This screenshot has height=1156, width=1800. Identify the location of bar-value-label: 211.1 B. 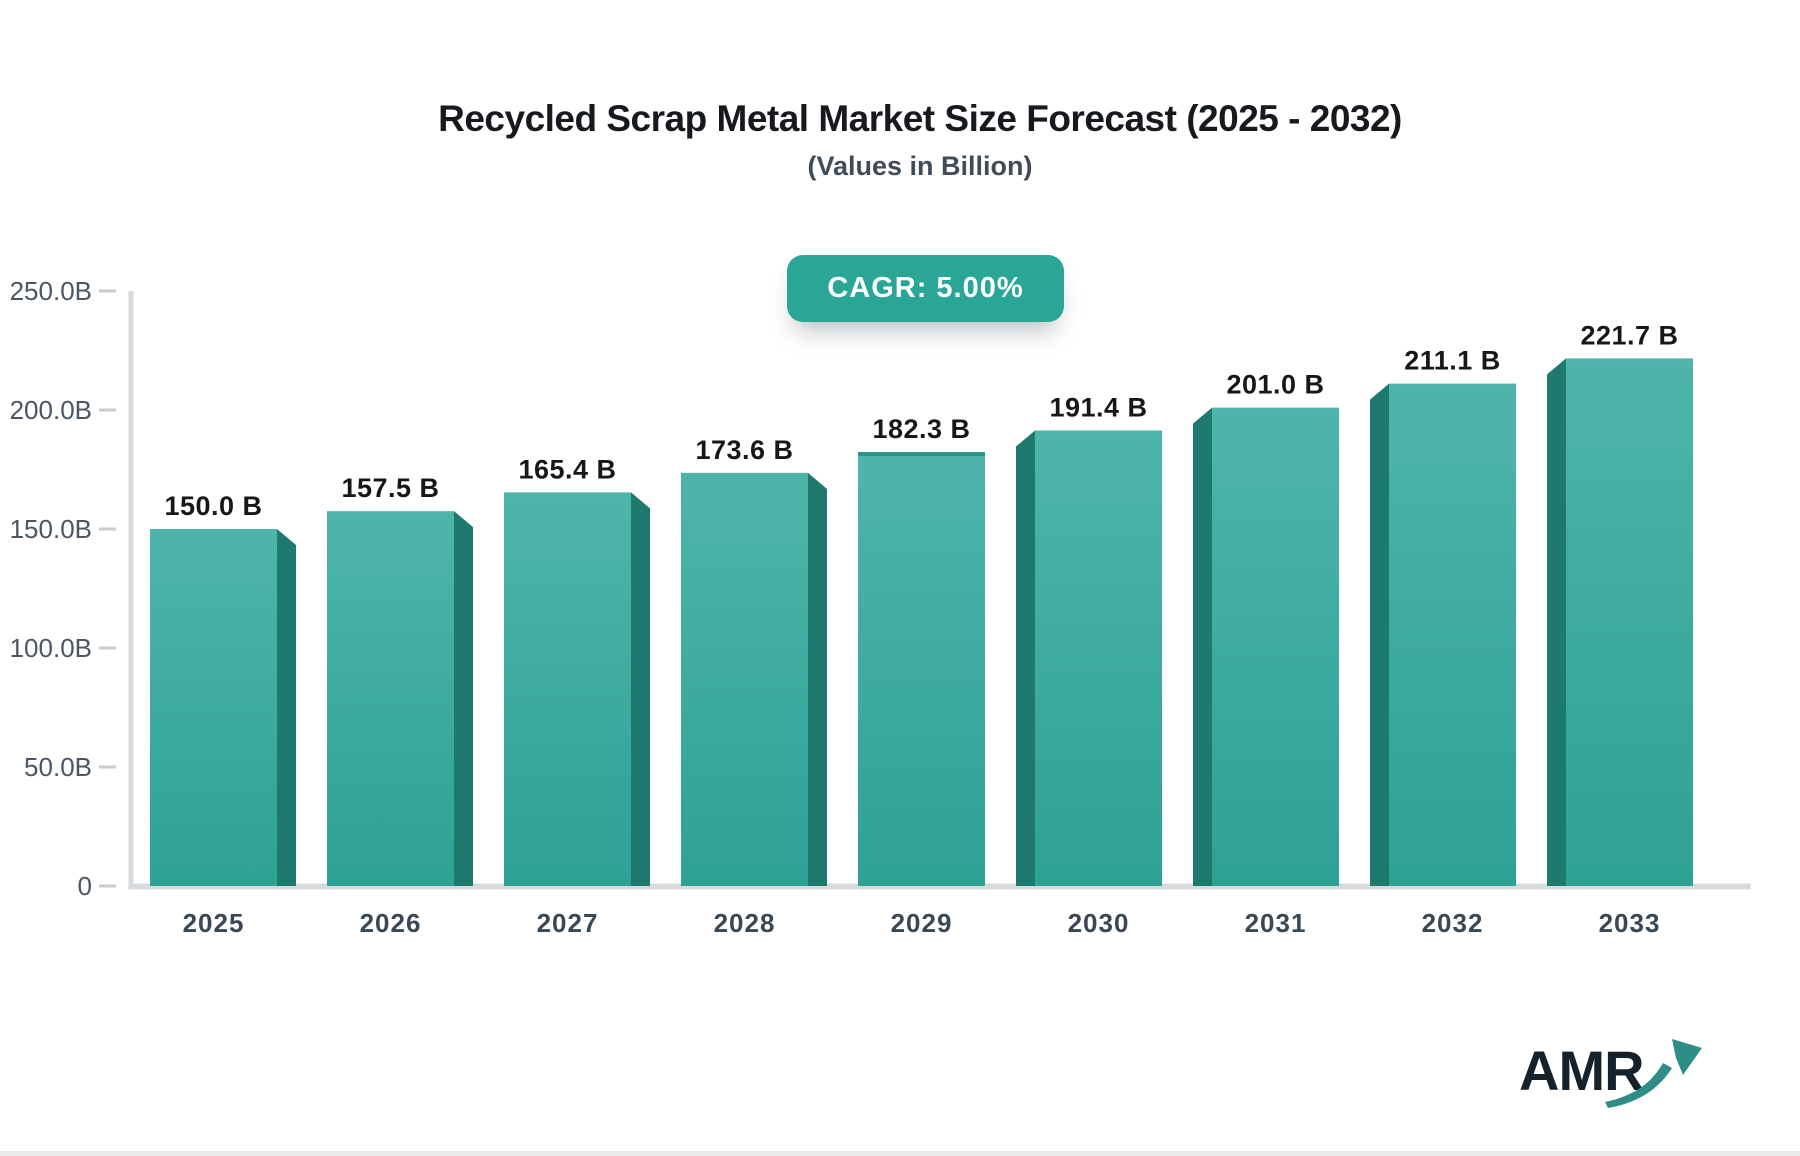
(1452, 361).